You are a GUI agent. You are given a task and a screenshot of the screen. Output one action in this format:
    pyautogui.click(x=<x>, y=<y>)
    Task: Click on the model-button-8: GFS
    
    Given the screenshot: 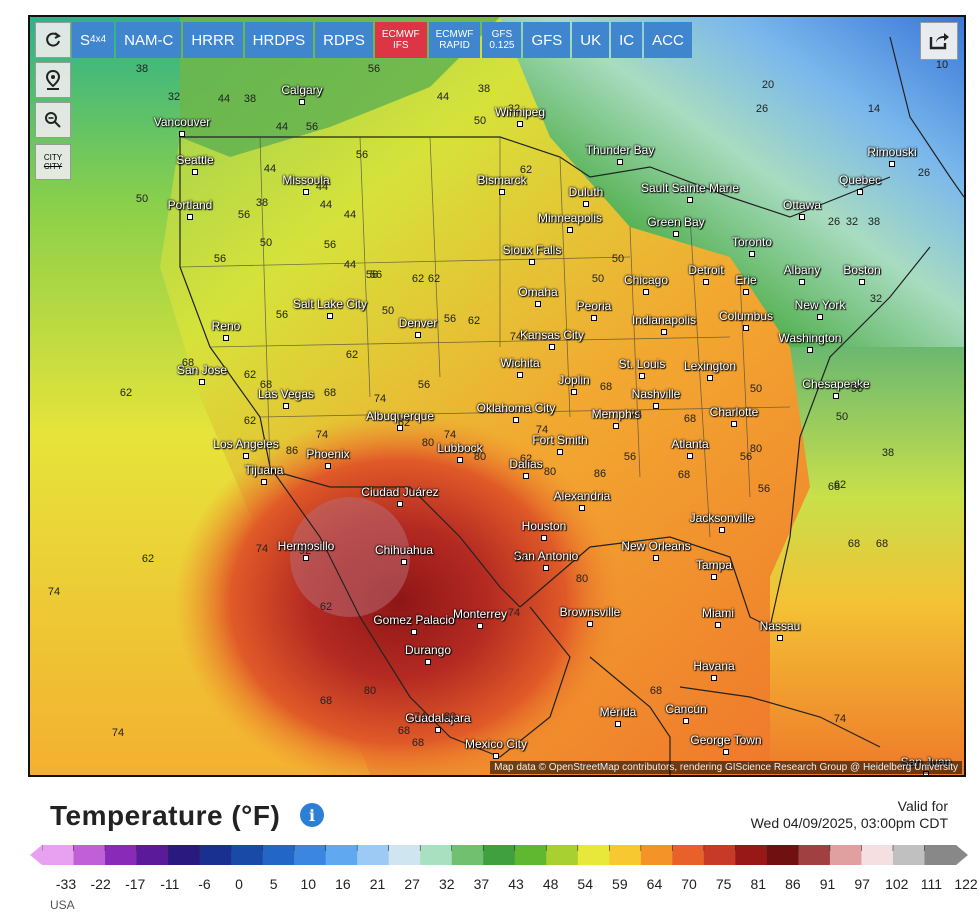 What is the action you would take?
    pyautogui.click(x=547, y=40)
    